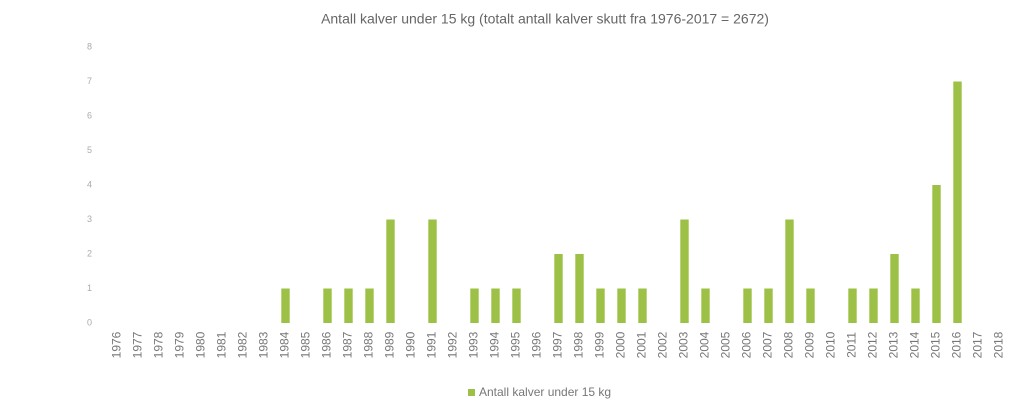  What do you see at coordinates (453, 344) in the screenshot?
I see `x-tick-label: 1992` at bounding box center [453, 344].